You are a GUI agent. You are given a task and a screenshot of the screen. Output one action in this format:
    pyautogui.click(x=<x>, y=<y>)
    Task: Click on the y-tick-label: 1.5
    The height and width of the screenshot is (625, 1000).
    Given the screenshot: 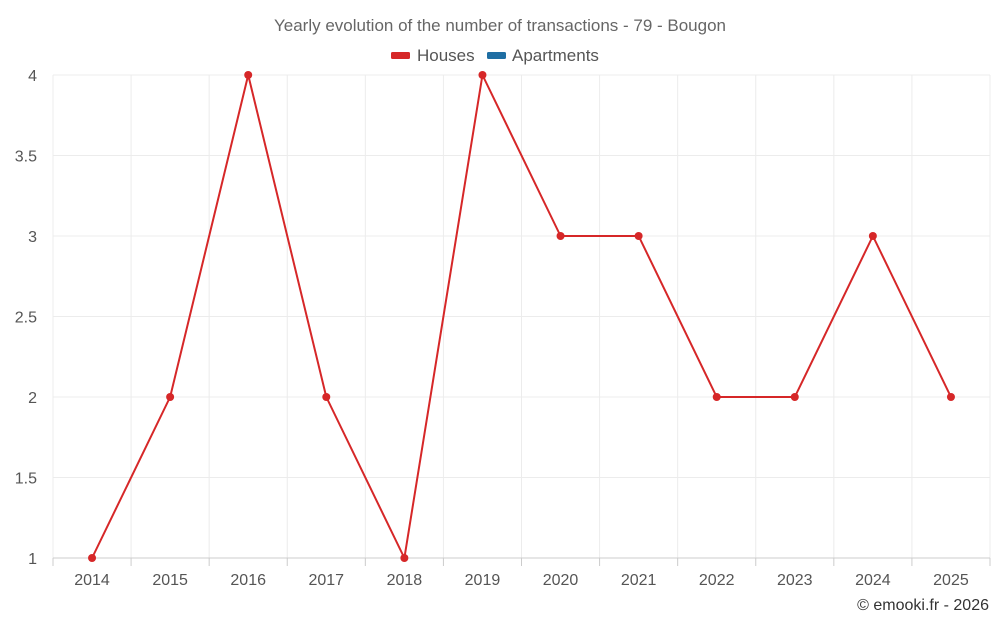 What is the action you would take?
    pyautogui.click(x=26, y=479)
    